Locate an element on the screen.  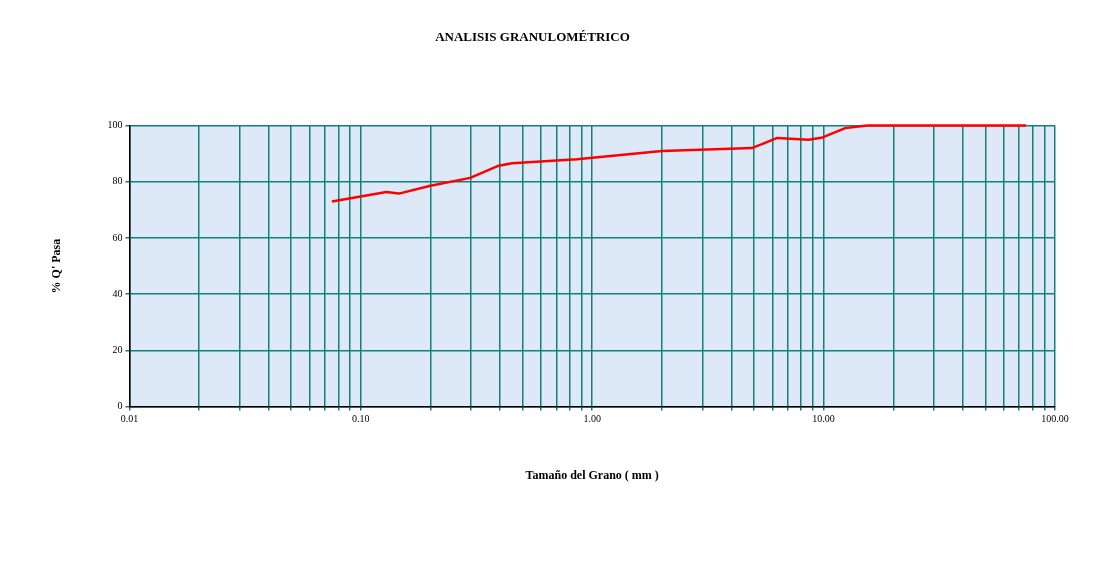
x-tick-label: 1.00 is located at coordinates (592, 419).